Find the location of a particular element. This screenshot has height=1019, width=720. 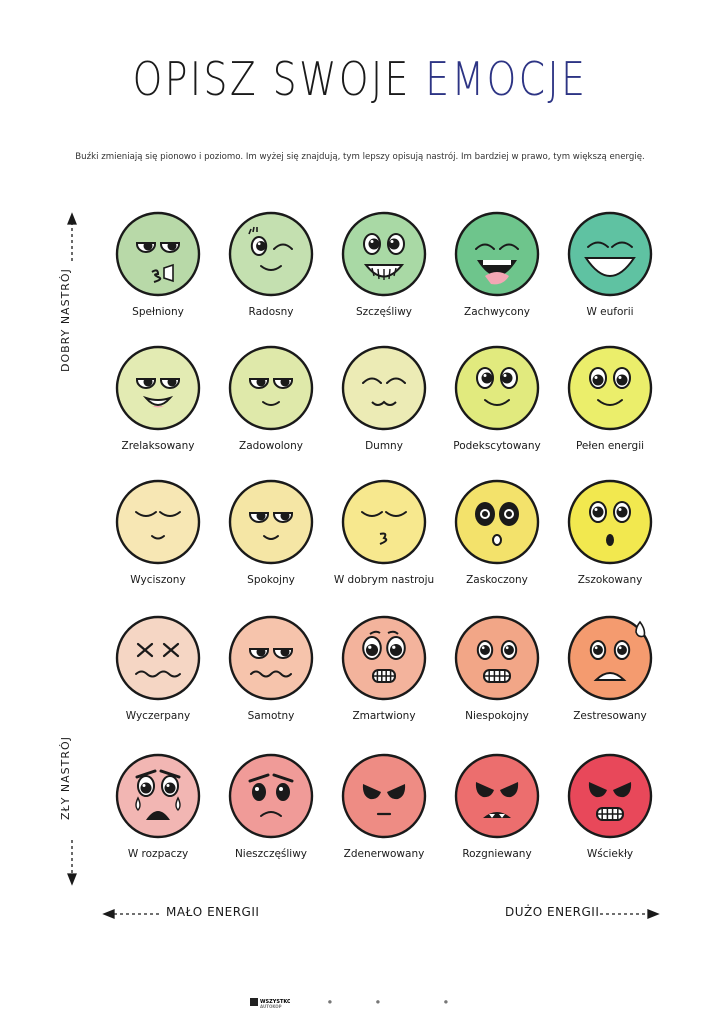

emotion-label: Niespokojny is located at coordinates (497, 716).